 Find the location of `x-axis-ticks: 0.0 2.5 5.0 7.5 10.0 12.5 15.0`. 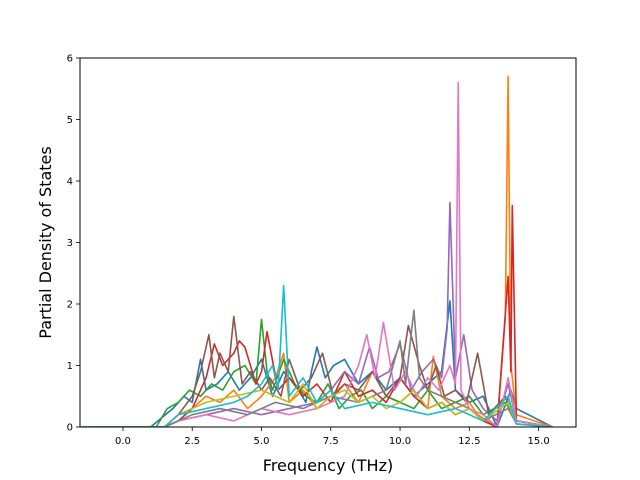

x-axis-ticks: 0.0 2.5 5.0 7.5 10.0 12.5 15.0 is located at coordinates (332, 437).